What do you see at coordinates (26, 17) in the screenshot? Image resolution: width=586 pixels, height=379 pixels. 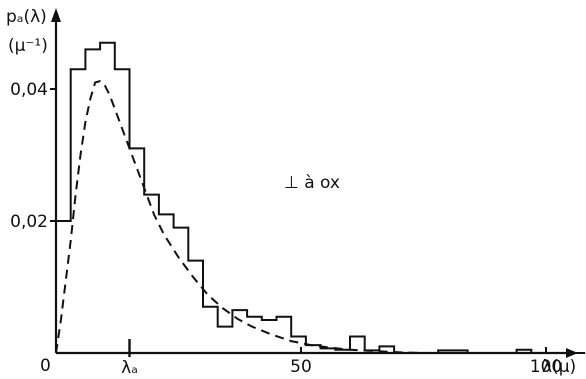 I see `y-axis-label: pₐ(λ)` at bounding box center [26, 17].